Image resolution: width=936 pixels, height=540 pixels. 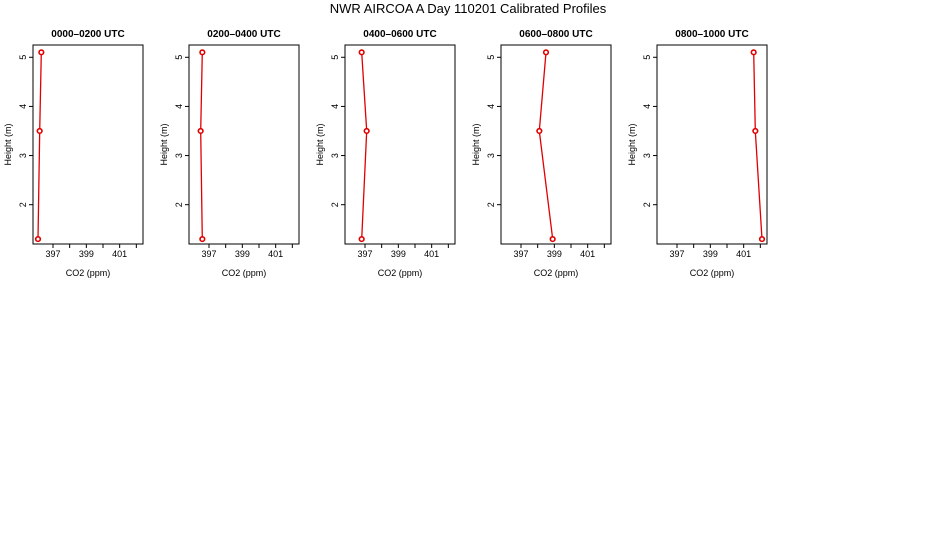 What do you see at coordinates (87, 34) in the screenshot?
I see `panel-title: 0000–0200 UTC` at bounding box center [87, 34].